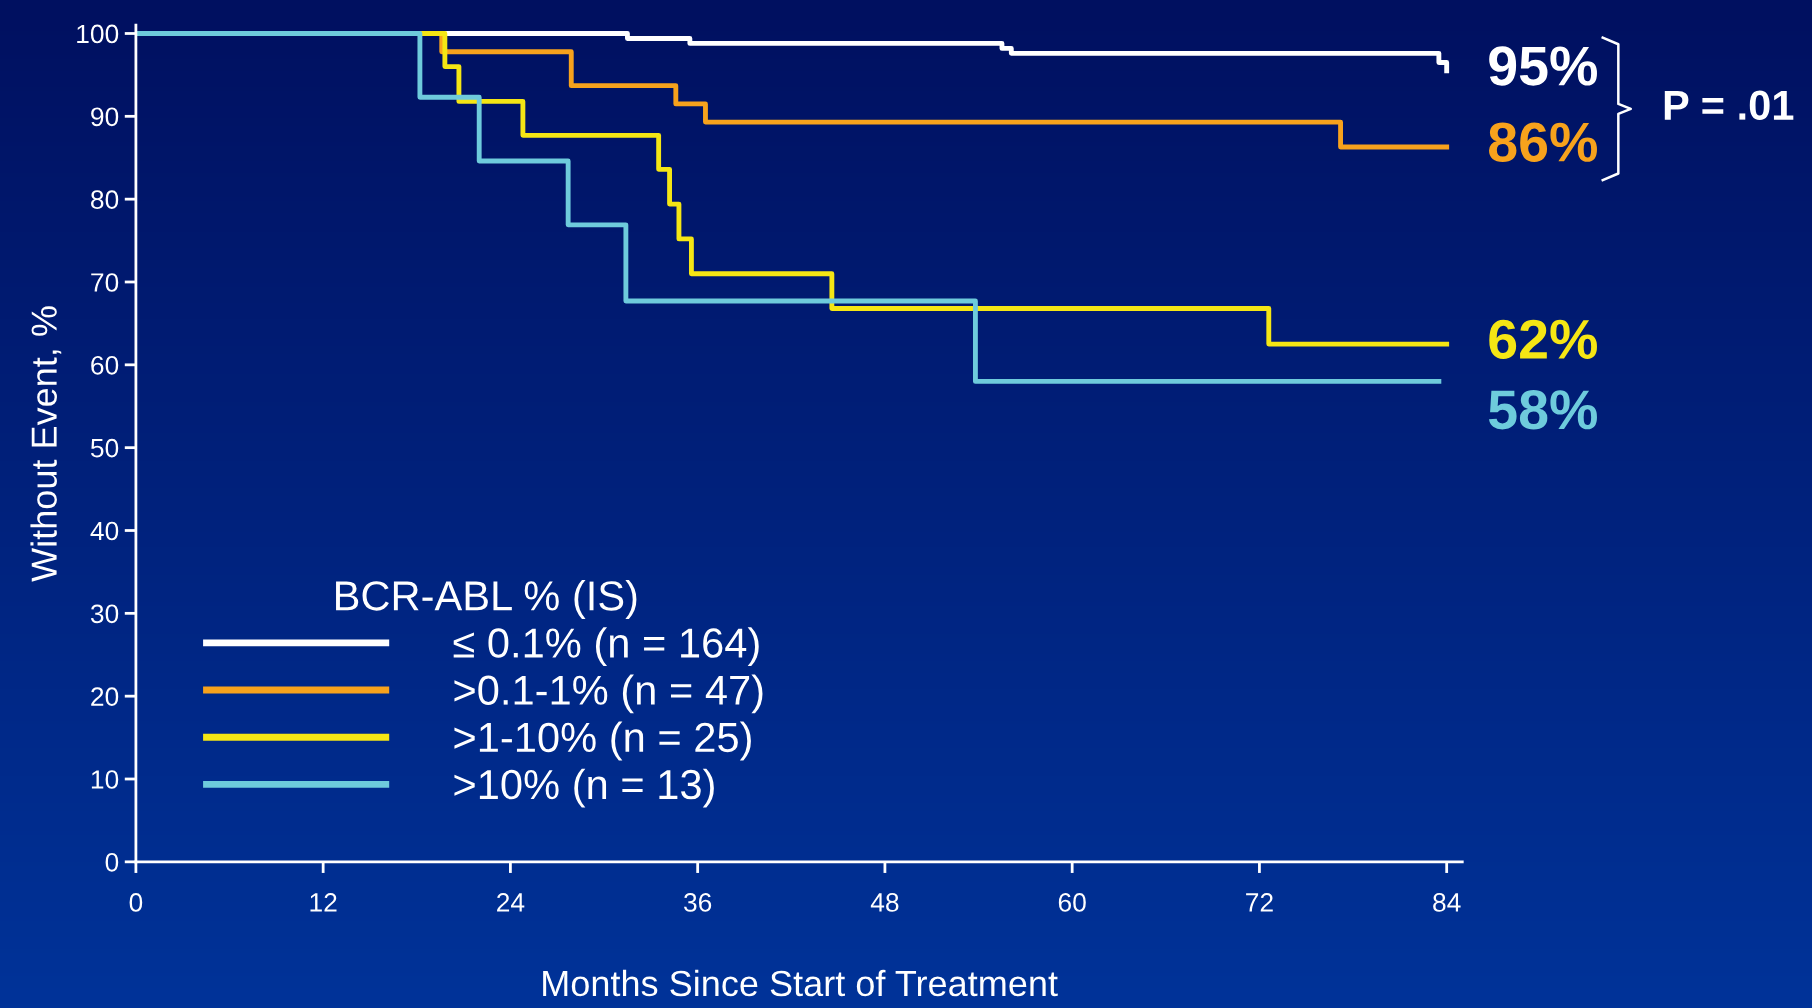 This screenshot has width=1812, height=1008. I want to click on text: P = .01, so click(1729, 105).